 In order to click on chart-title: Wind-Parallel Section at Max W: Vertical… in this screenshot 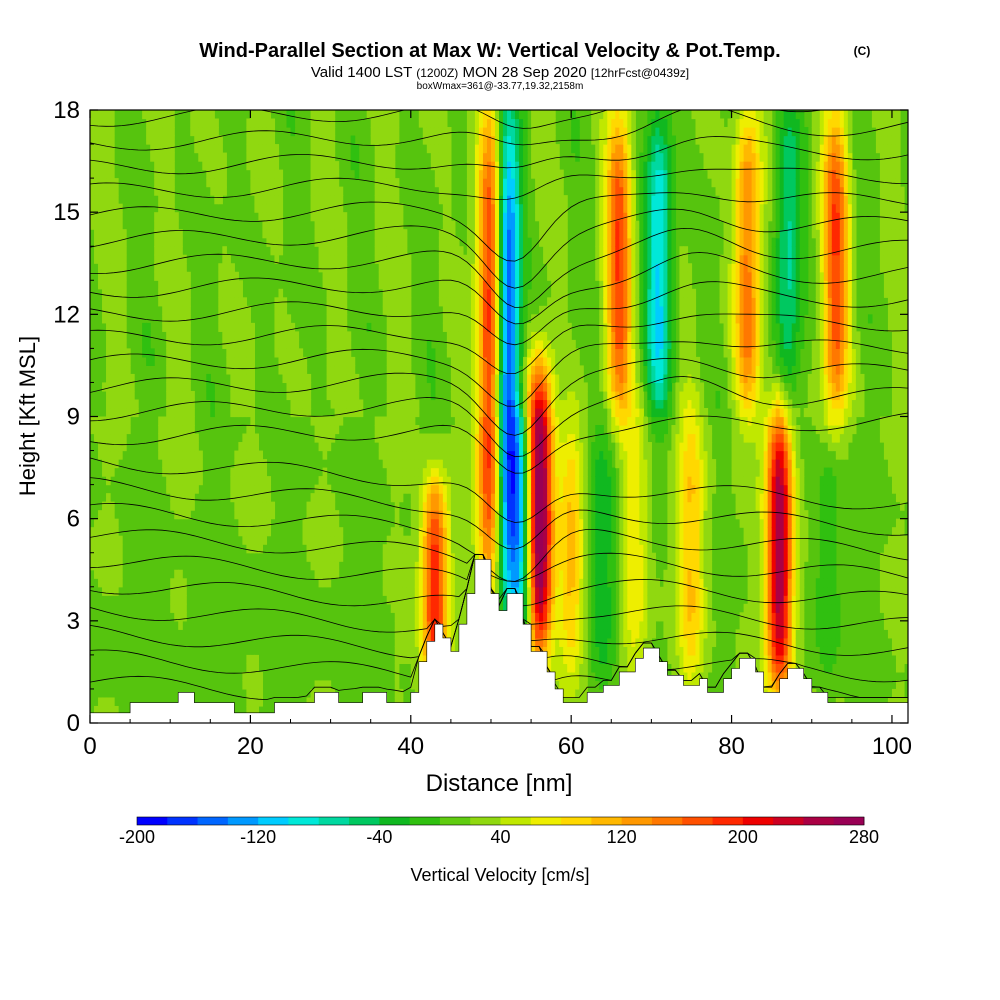, I will do `click(489, 51)`.